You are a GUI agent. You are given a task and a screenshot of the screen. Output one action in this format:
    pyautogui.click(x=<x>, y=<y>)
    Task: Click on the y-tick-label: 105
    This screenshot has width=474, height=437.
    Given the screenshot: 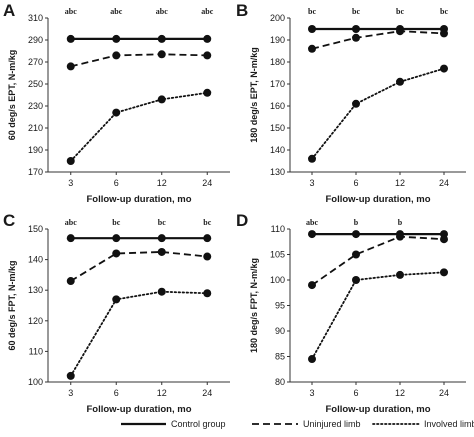 What is the action you would take?
    pyautogui.click(x=277, y=255)
    